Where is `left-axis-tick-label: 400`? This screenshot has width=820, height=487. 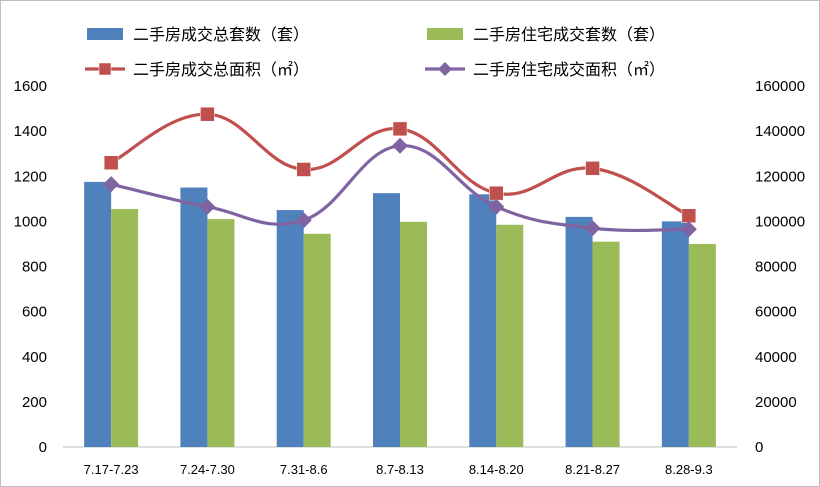 left-axis-tick-label: 400 is located at coordinates (34, 357).